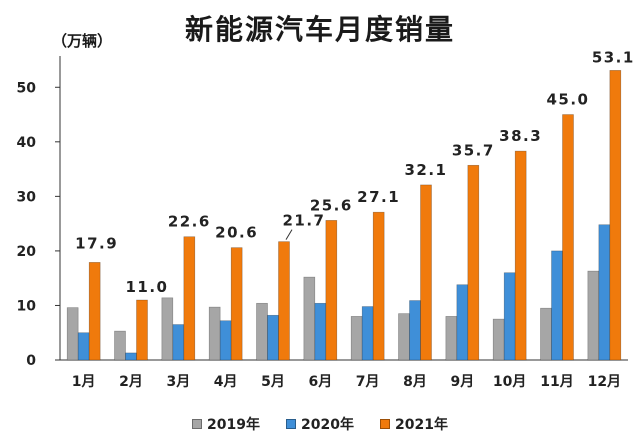 The image size is (640, 444). What do you see at coordinates (142, 330) in the screenshot?
I see `bar-2021年-2月` at bounding box center [142, 330].